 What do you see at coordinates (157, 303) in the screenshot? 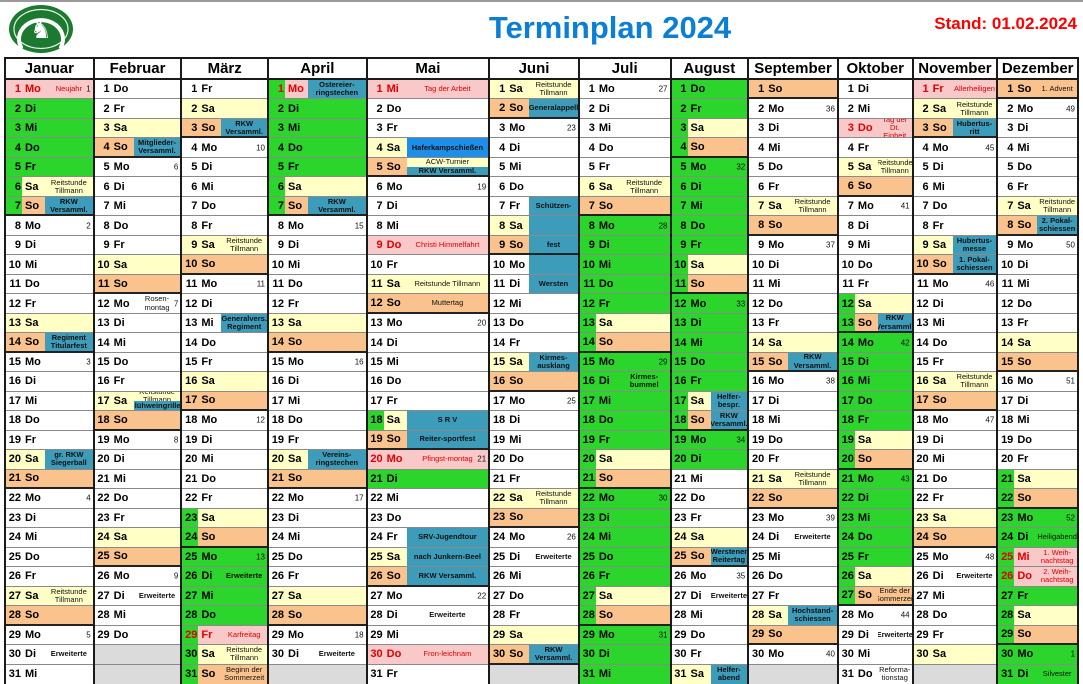
I see `event-label: Rosen-montag` at bounding box center [157, 303].